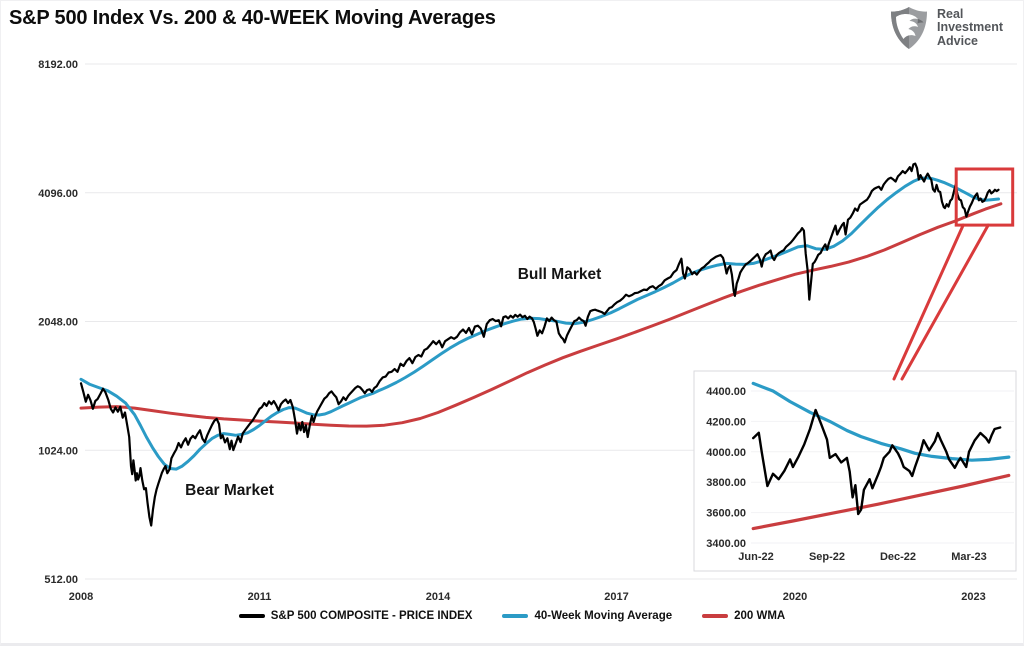 The image size is (1024, 646). Describe the element at coordinates (726, 453) in the screenshot. I see `inset-y-tick-label: 4000.00` at that location.